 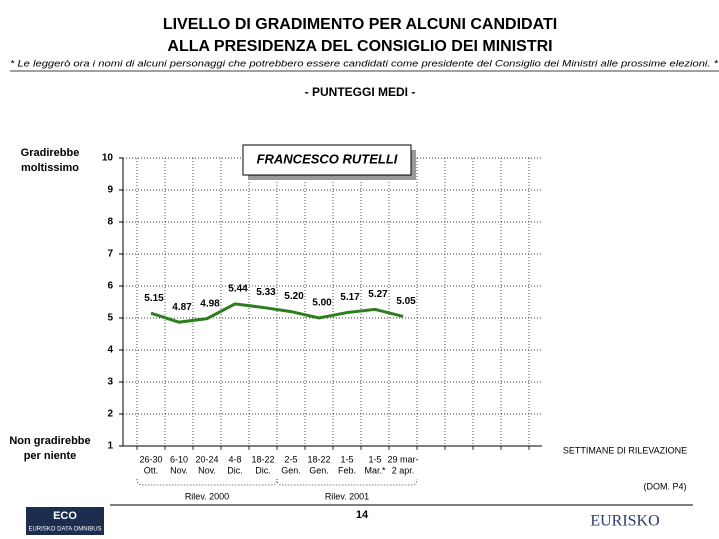 What do you see at coordinates (151, 470) in the screenshot?
I see `x-tick-label: Ott.` at bounding box center [151, 470].